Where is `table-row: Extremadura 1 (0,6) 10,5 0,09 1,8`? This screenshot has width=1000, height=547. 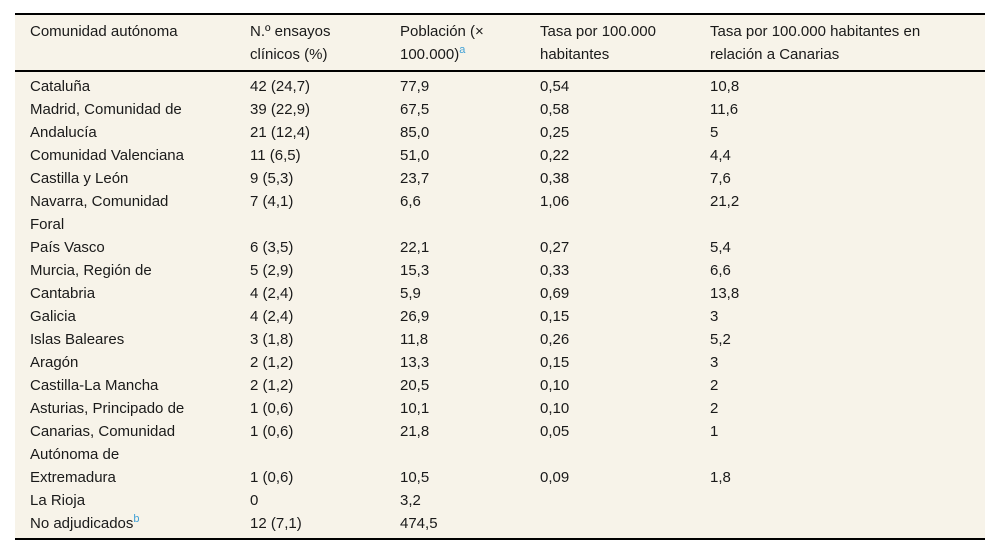
table-row: Extremadura 1 (0,6) 10,5 0,09 1,8 is located at coordinates (500, 477).